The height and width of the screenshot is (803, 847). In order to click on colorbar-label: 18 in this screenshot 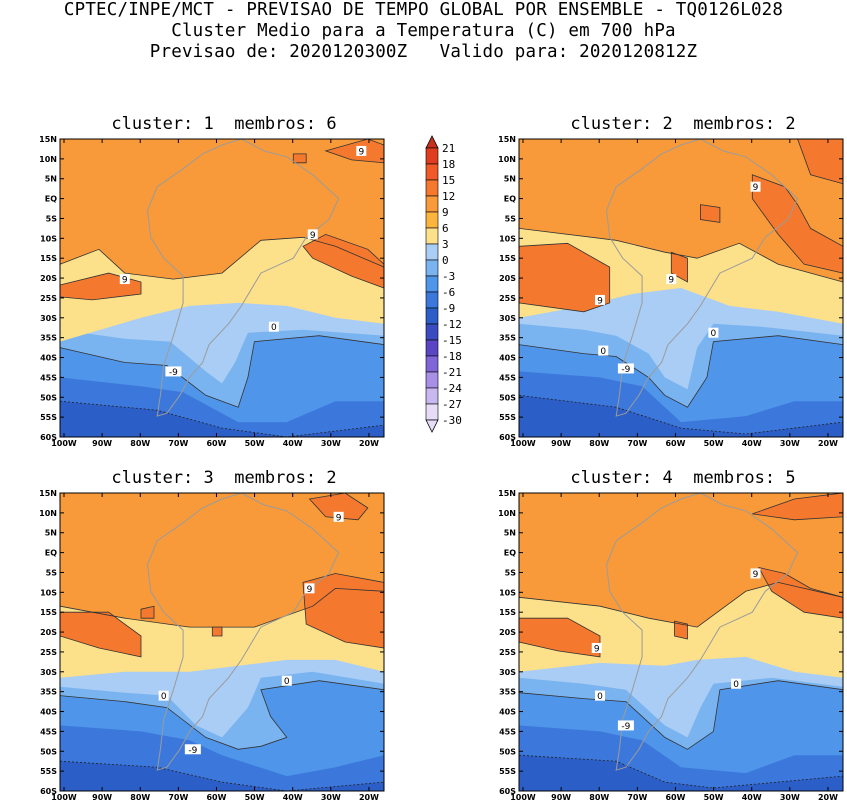, I will do `click(448, 164)`.